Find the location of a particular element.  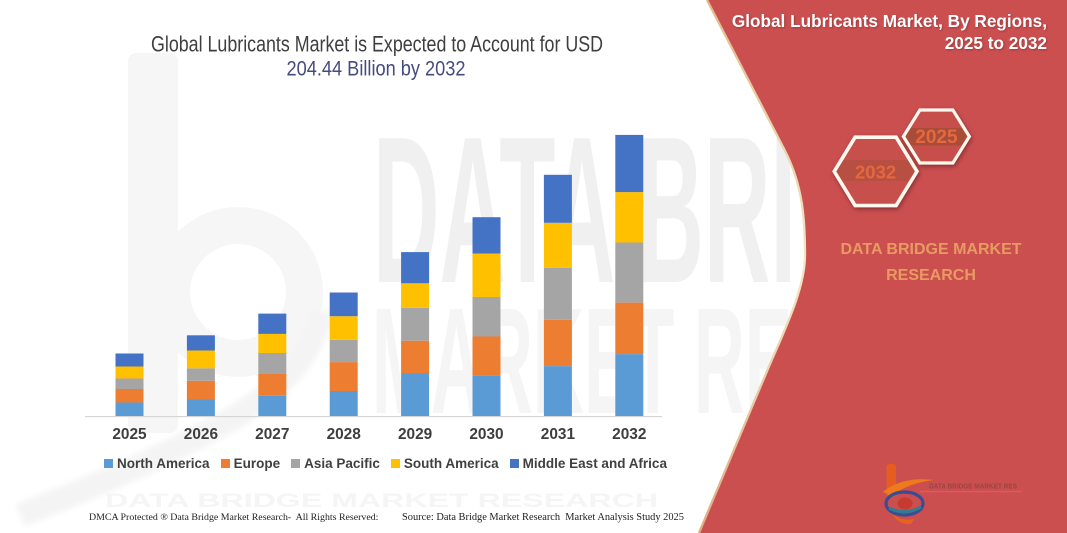

svg-text: 204.44 Billion by 2032 is located at coordinates (376, 69).